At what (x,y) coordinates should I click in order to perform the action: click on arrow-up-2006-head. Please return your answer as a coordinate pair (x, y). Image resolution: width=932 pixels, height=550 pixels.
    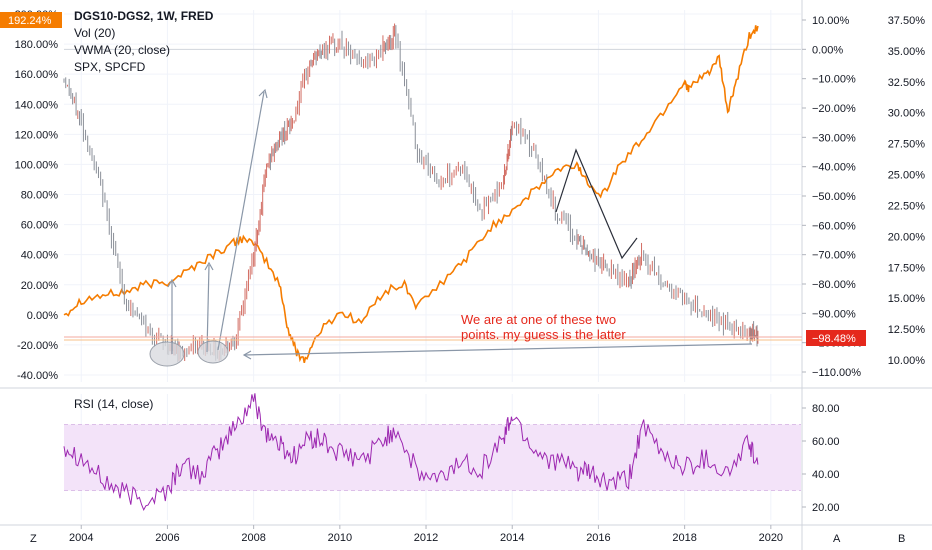
    Looking at the image, I should click on (172, 283).